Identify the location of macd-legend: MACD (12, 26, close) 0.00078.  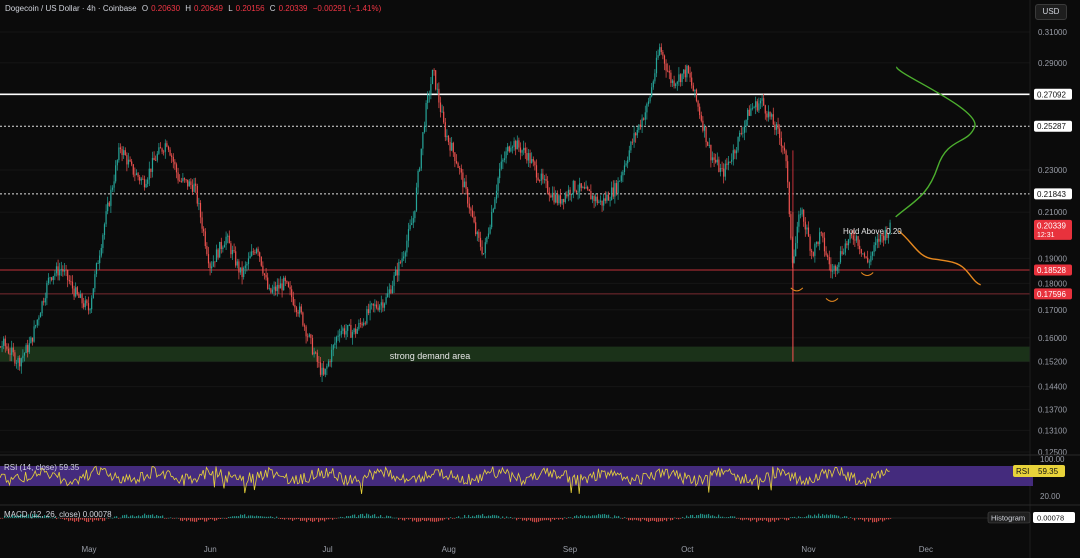
(58, 514).